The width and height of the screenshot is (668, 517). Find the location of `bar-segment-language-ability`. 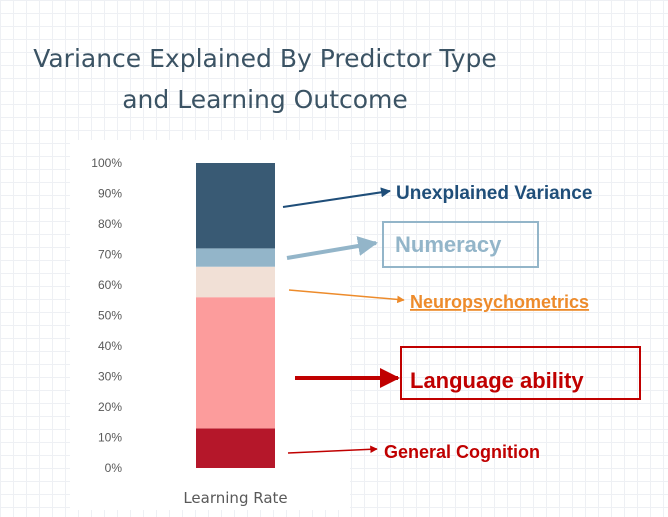

bar-segment-language-ability is located at coordinates (235, 363).